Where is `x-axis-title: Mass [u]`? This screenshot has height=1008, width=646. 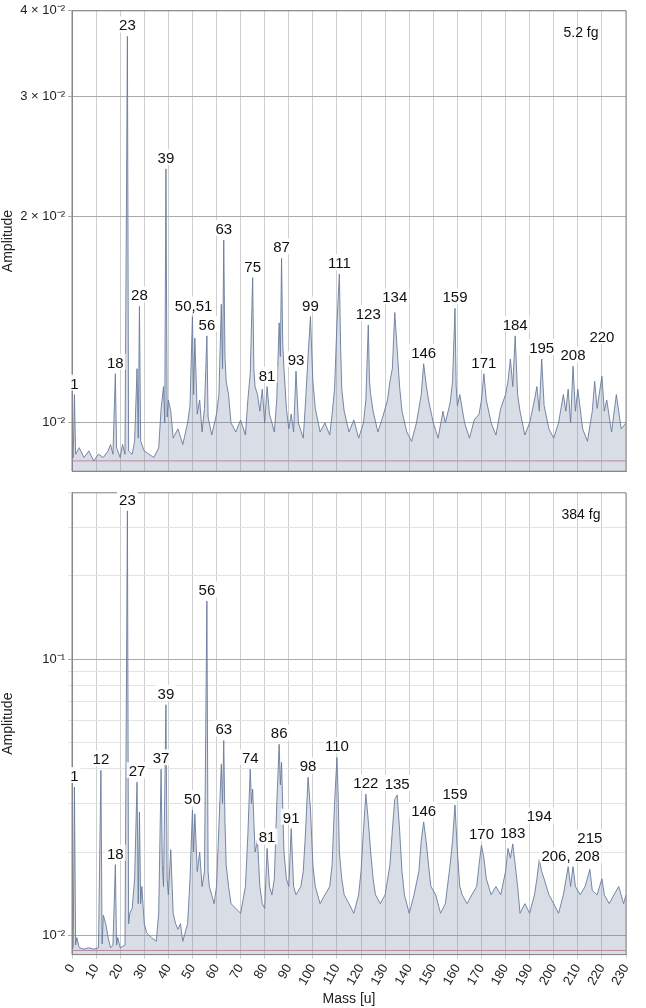
x-axis-title: Mass [u] is located at coordinates (349, 998).